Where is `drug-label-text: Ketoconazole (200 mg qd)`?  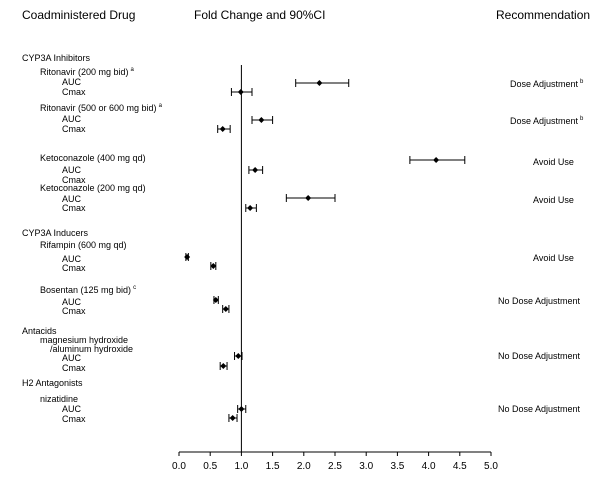
drug-label-text: Ketoconazole (200 mg qd) is located at coordinates (93, 188).